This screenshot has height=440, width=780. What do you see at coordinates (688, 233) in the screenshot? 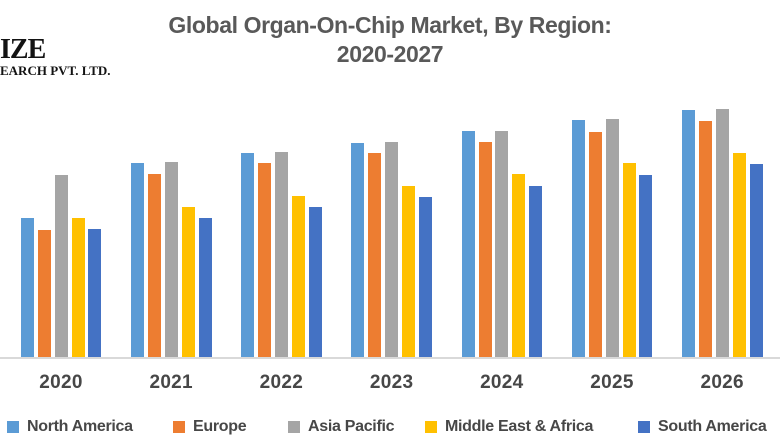
I see `bar-north-america-2026` at bounding box center [688, 233].